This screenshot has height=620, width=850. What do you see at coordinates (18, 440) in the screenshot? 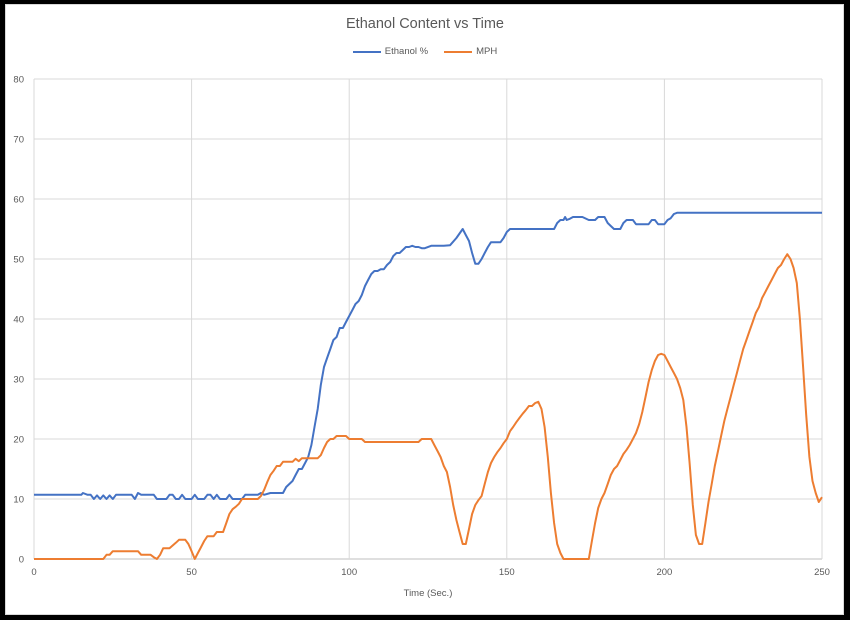
I see `y-tick-label: 20` at bounding box center [18, 440].